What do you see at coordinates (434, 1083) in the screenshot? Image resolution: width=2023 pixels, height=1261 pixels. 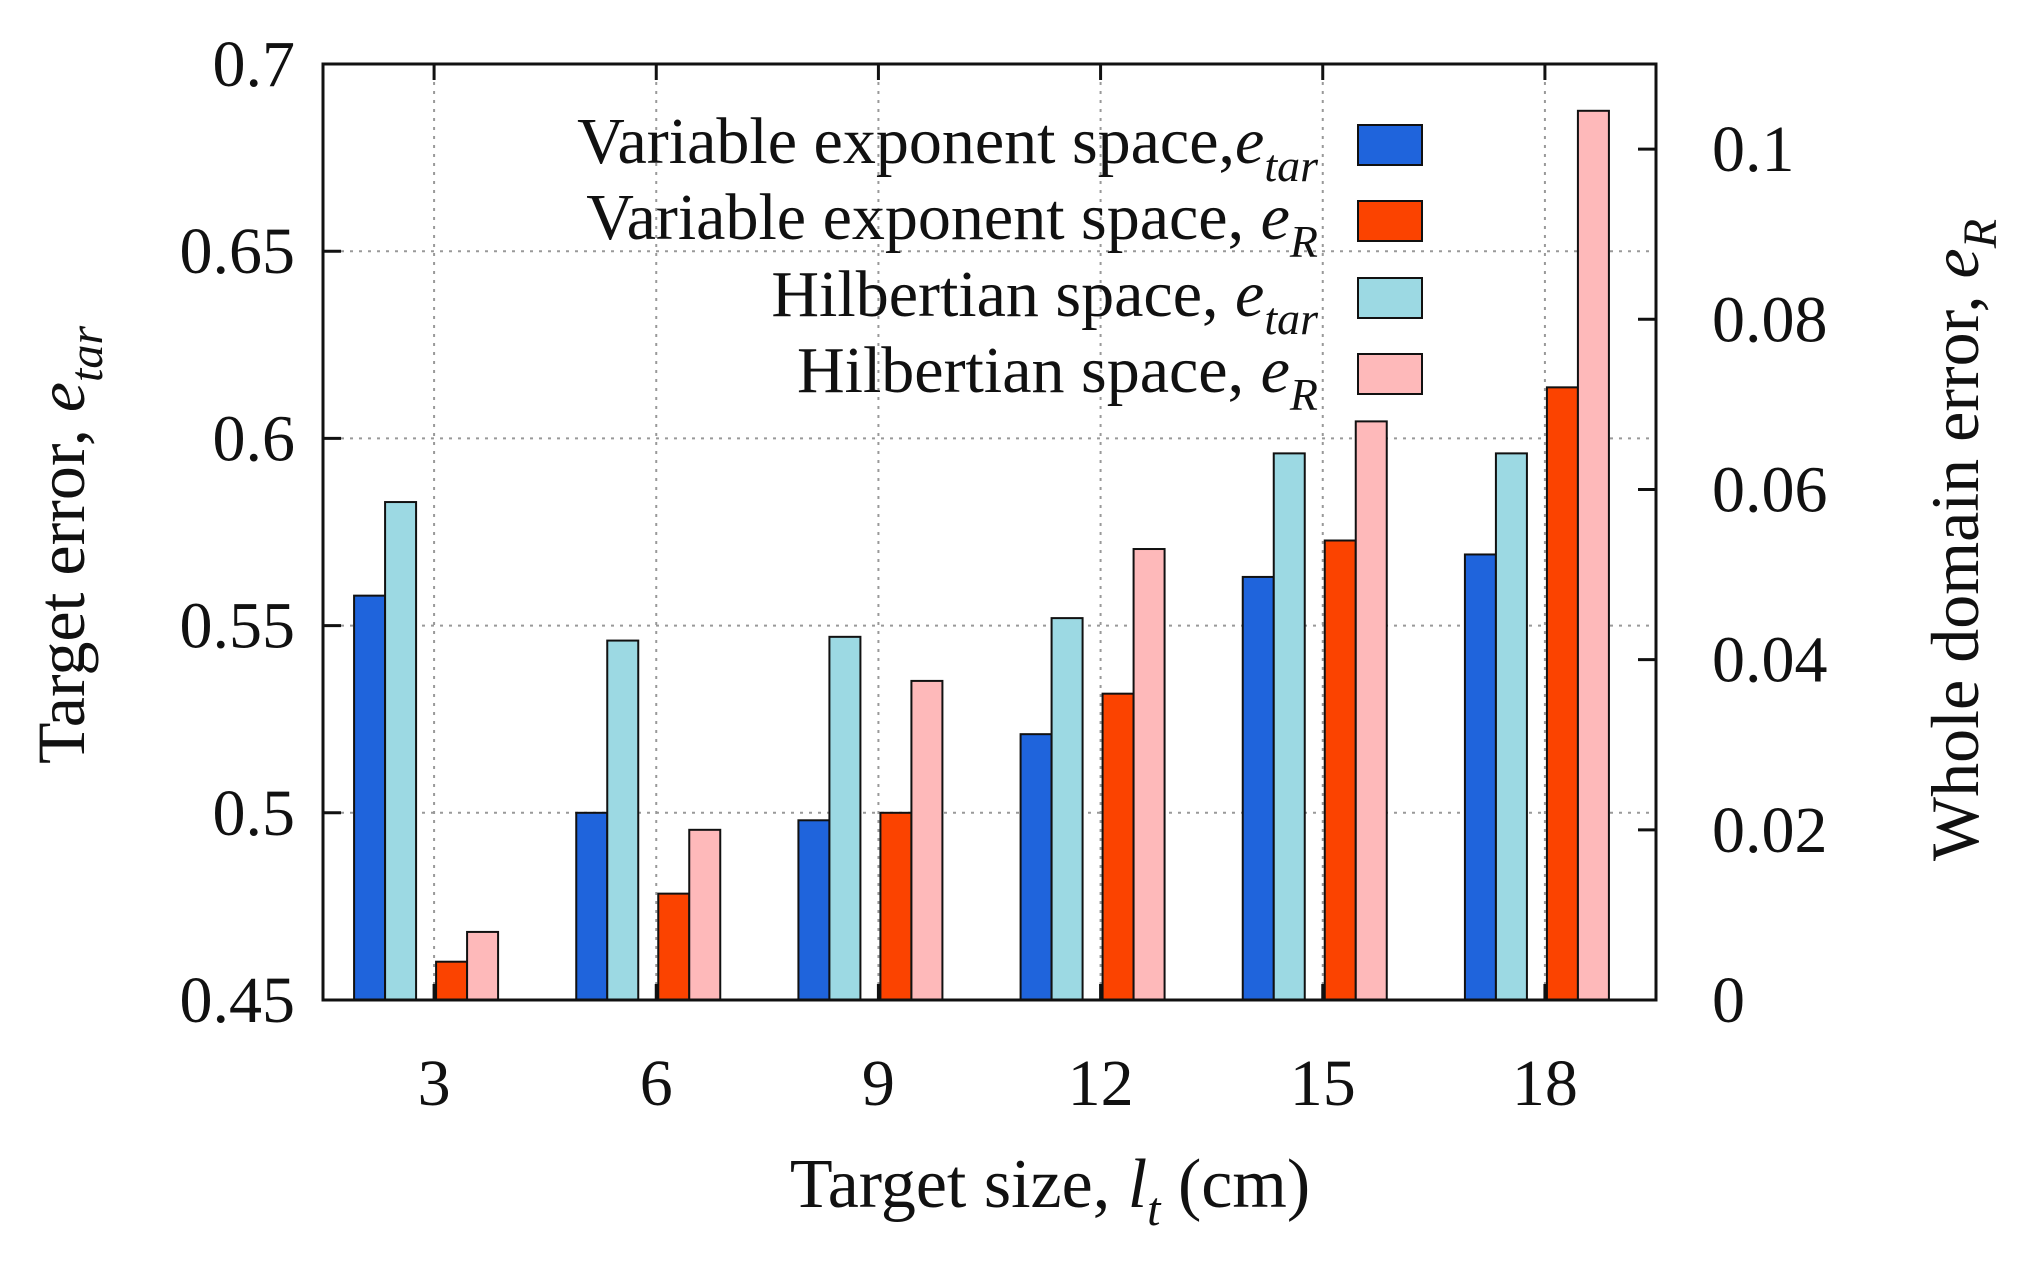 I see `x-tick-label: 3` at bounding box center [434, 1083].